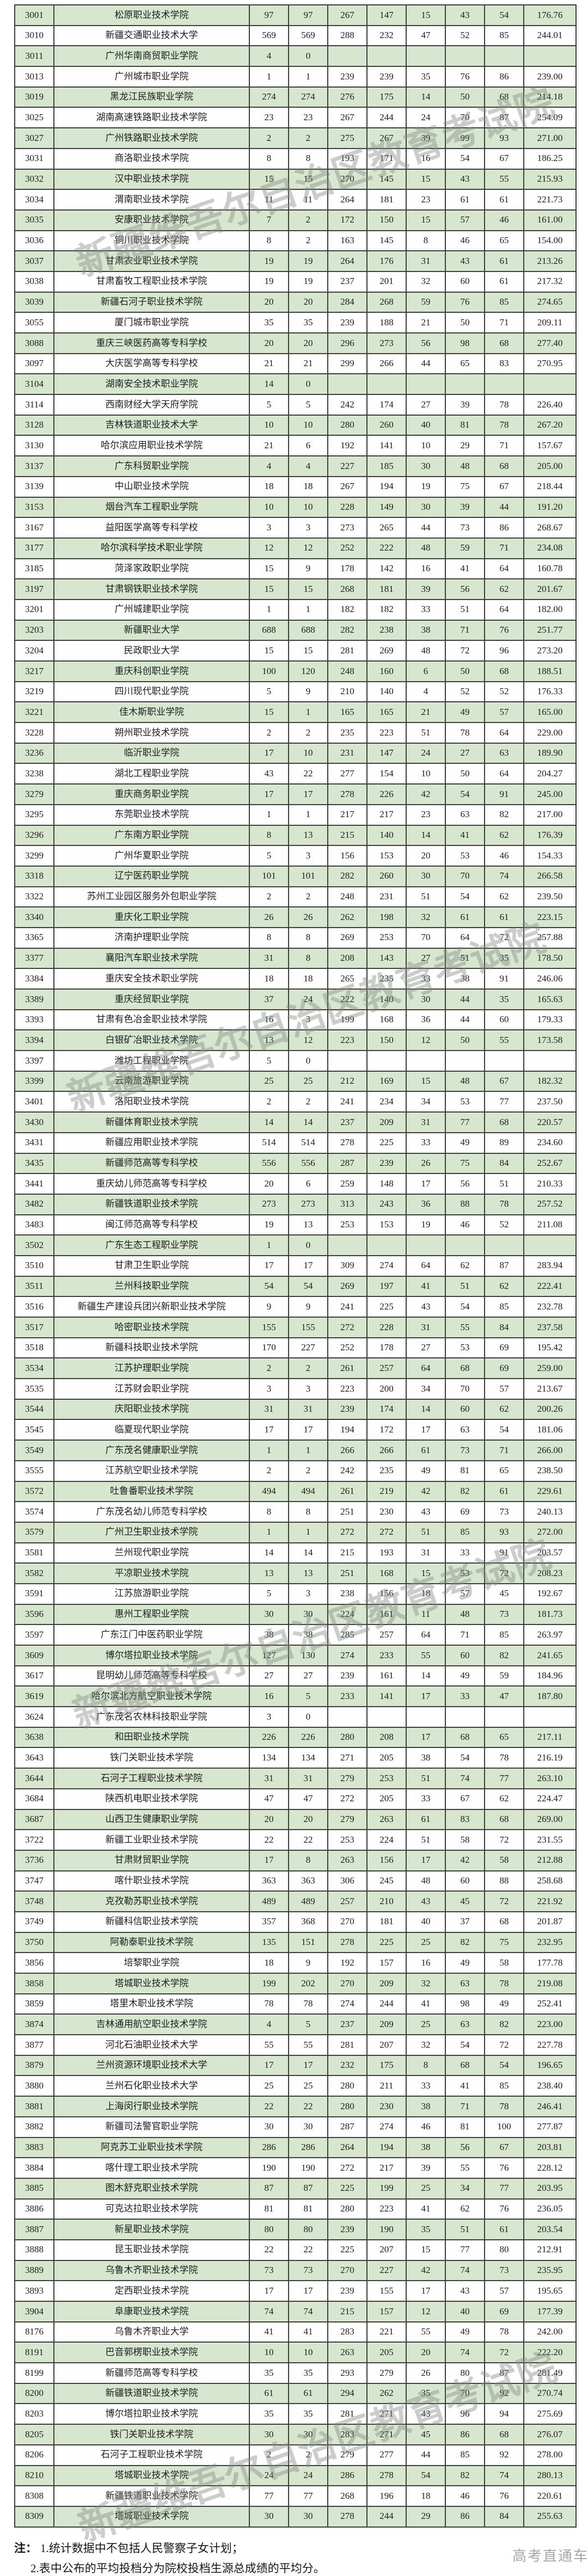  Describe the element at coordinates (426, 1984) in the screenshot. I see `score-cell: 32` at that location.